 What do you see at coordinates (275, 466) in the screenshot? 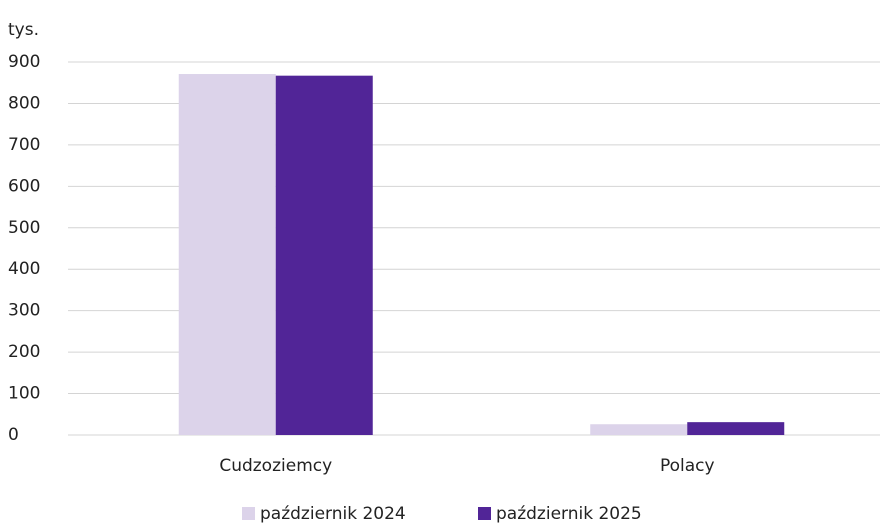
I see `x-tick-label: Cudzoziemcy` at bounding box center [275, 466].